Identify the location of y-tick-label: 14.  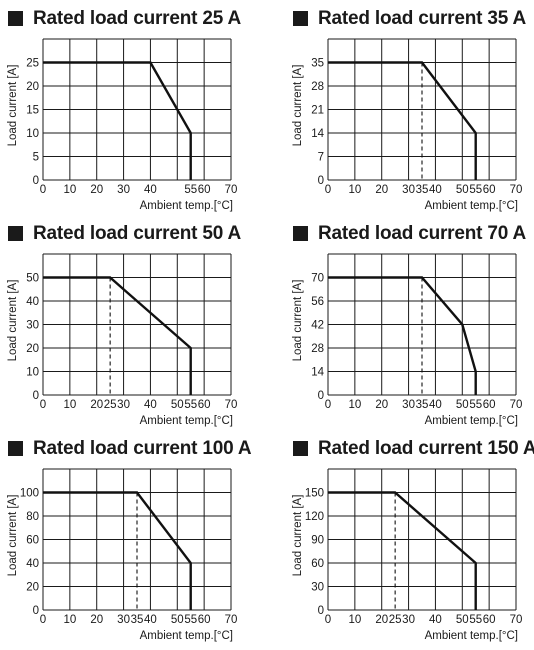
(317, 134).